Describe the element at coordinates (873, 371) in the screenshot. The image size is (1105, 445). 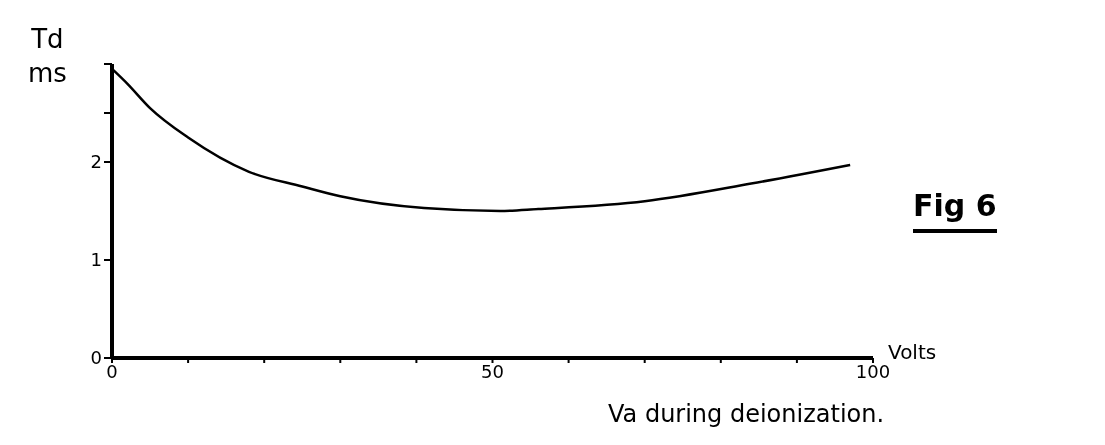
I see `x-tick-label: 100` at that location.